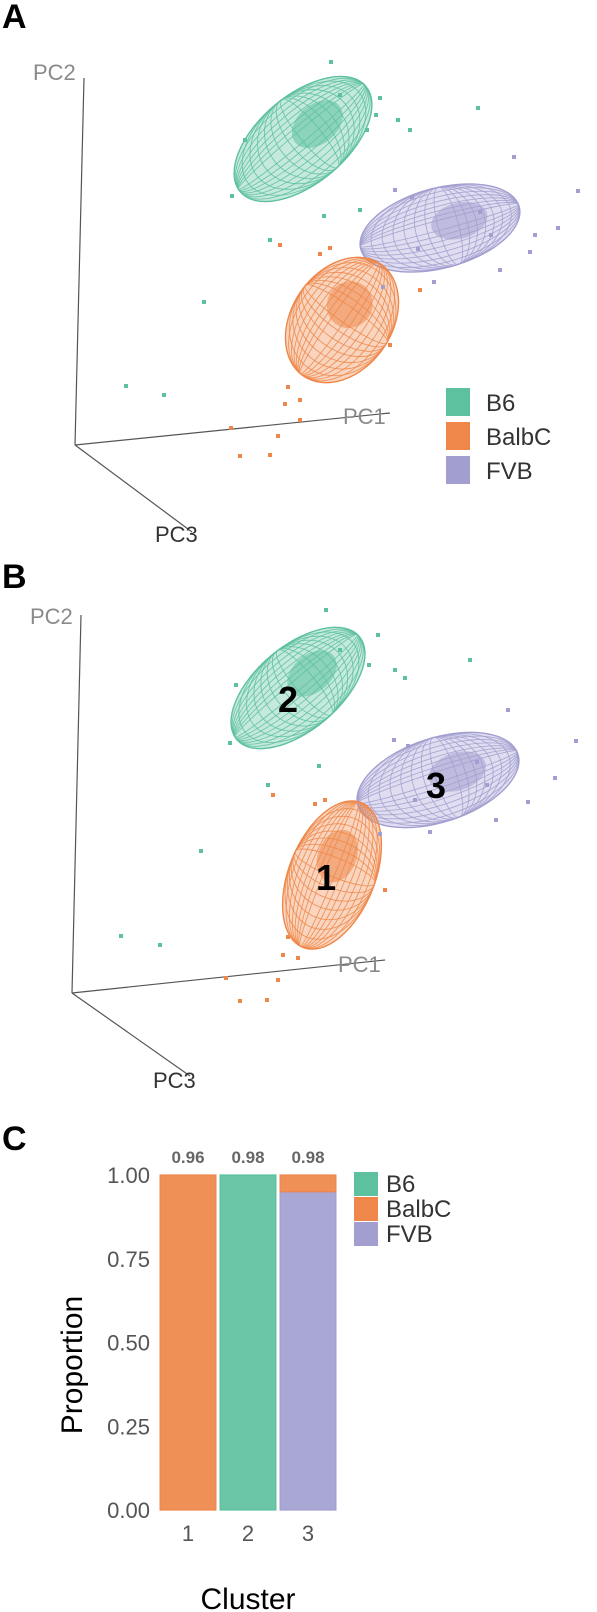  Describe the element at coordinates (188, 1533) in the screenshot. I see `x-tick-label-1: 1` at that location.